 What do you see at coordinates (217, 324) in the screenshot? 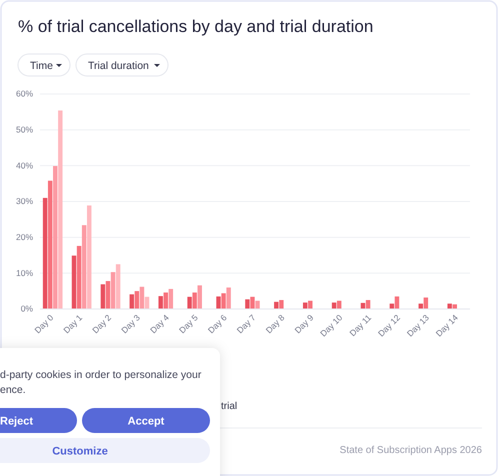
I see `x-tick-label: Day 6` at bounding box center [217, 324].